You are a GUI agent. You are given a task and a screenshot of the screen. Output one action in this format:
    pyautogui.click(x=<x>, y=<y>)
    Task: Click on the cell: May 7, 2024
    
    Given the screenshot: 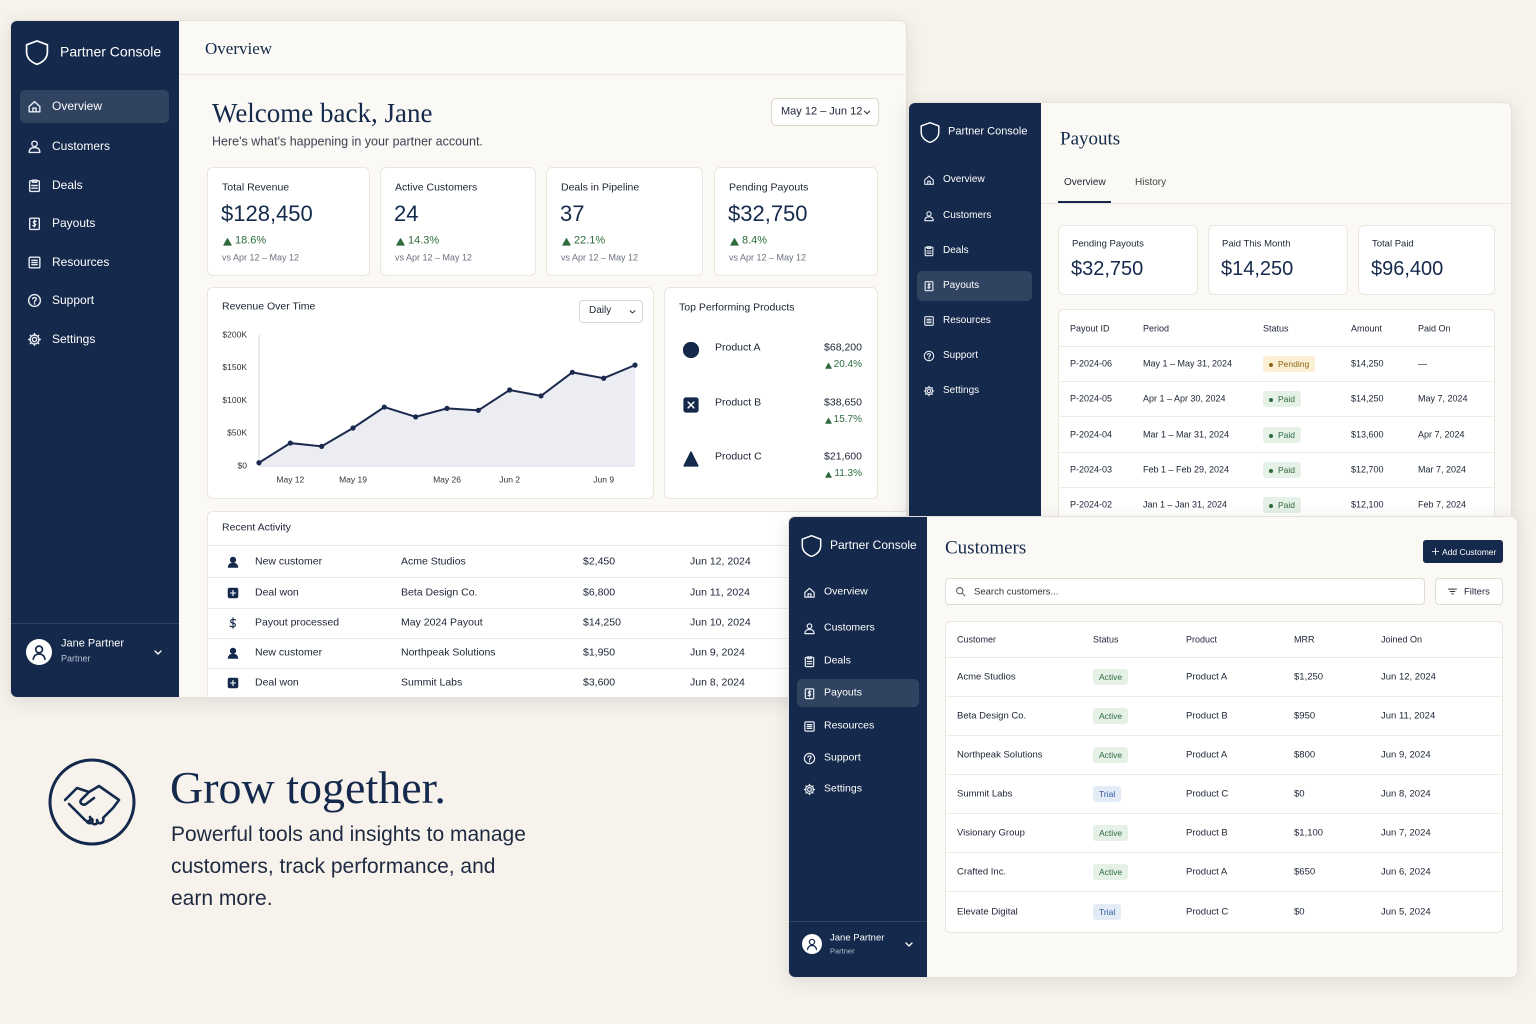 What is the action you would take?
    pyautogui.click(x=1443, y=398)
    